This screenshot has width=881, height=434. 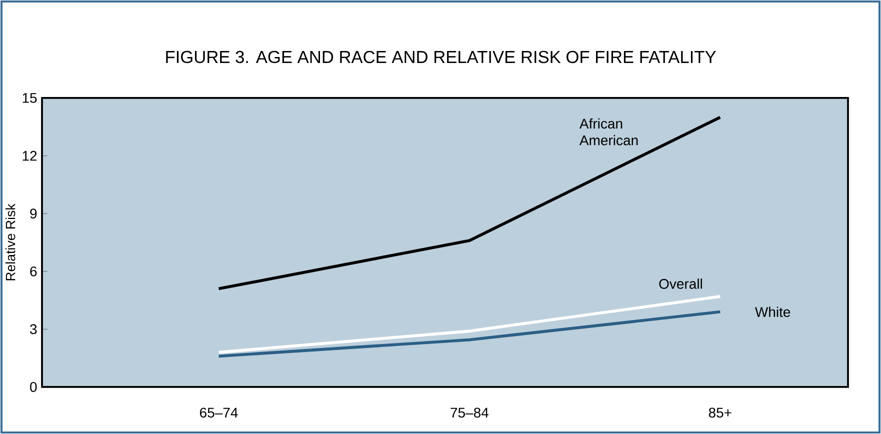 What do you see at coordinates (772, 311) in the screenshot?
I see `text: White` at bounding box center [772, 311].